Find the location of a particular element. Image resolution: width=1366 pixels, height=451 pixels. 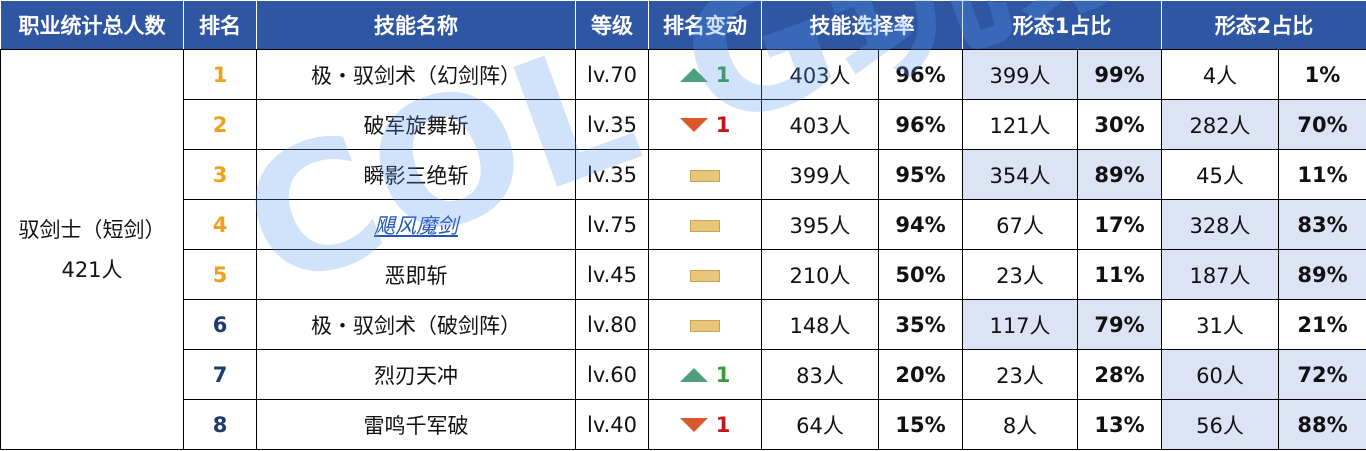

skill-link: 飓风魔剑 is located at coordinates (416, 225).